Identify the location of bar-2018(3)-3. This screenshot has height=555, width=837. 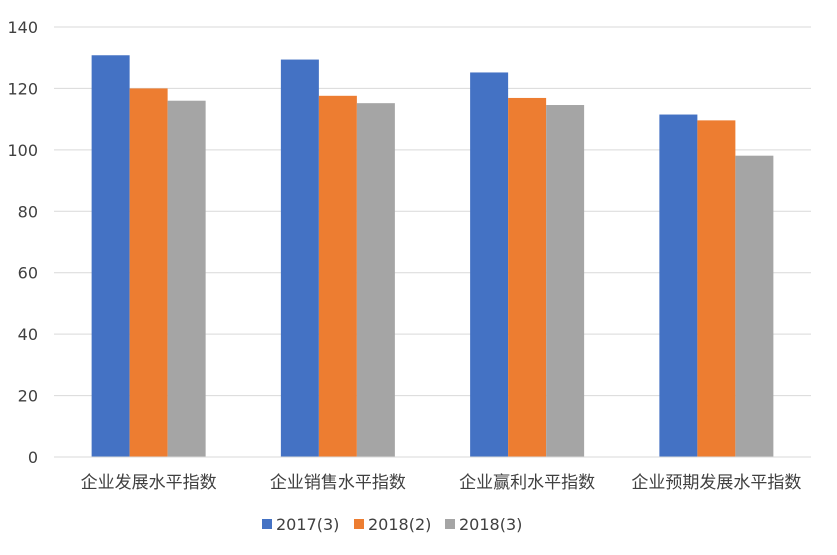
(754, 306).